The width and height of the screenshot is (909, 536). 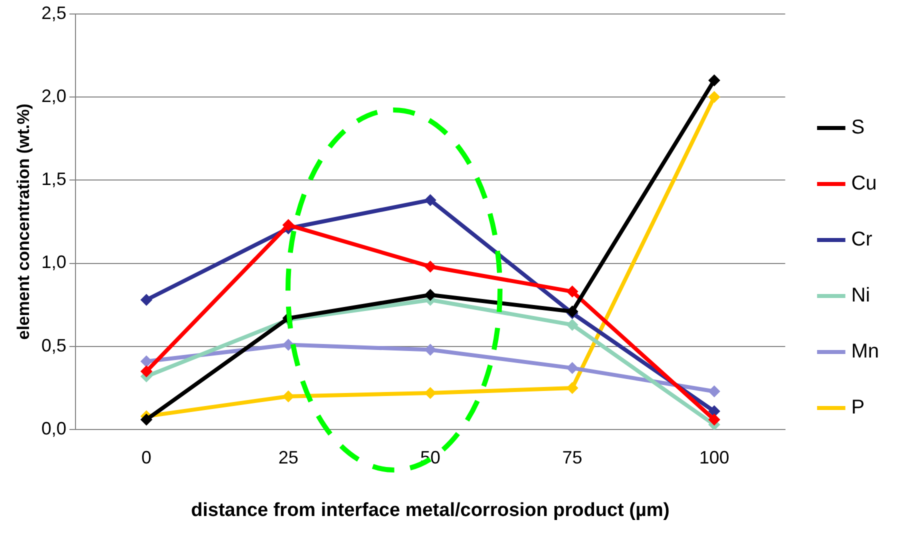 What do you see at coordinates (53, 179) in the screenshot?
I see `y-tick-label: 1,5` at bounding box center [53, 179].